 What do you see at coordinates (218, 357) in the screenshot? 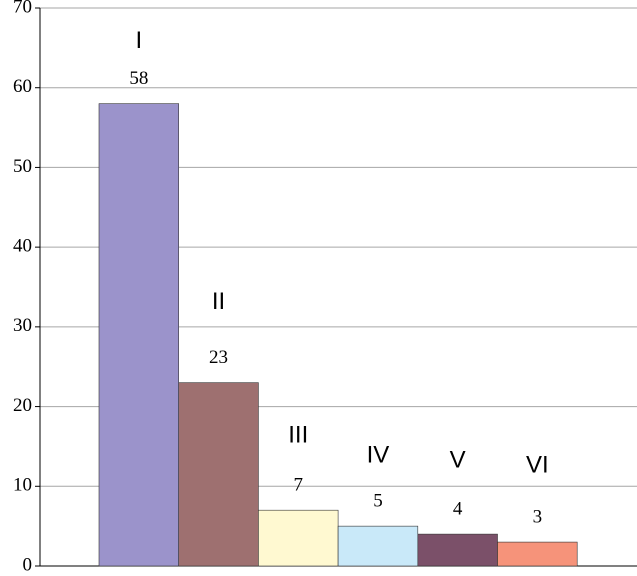
I see `value-label: 23` at bounding box center [218, 357].